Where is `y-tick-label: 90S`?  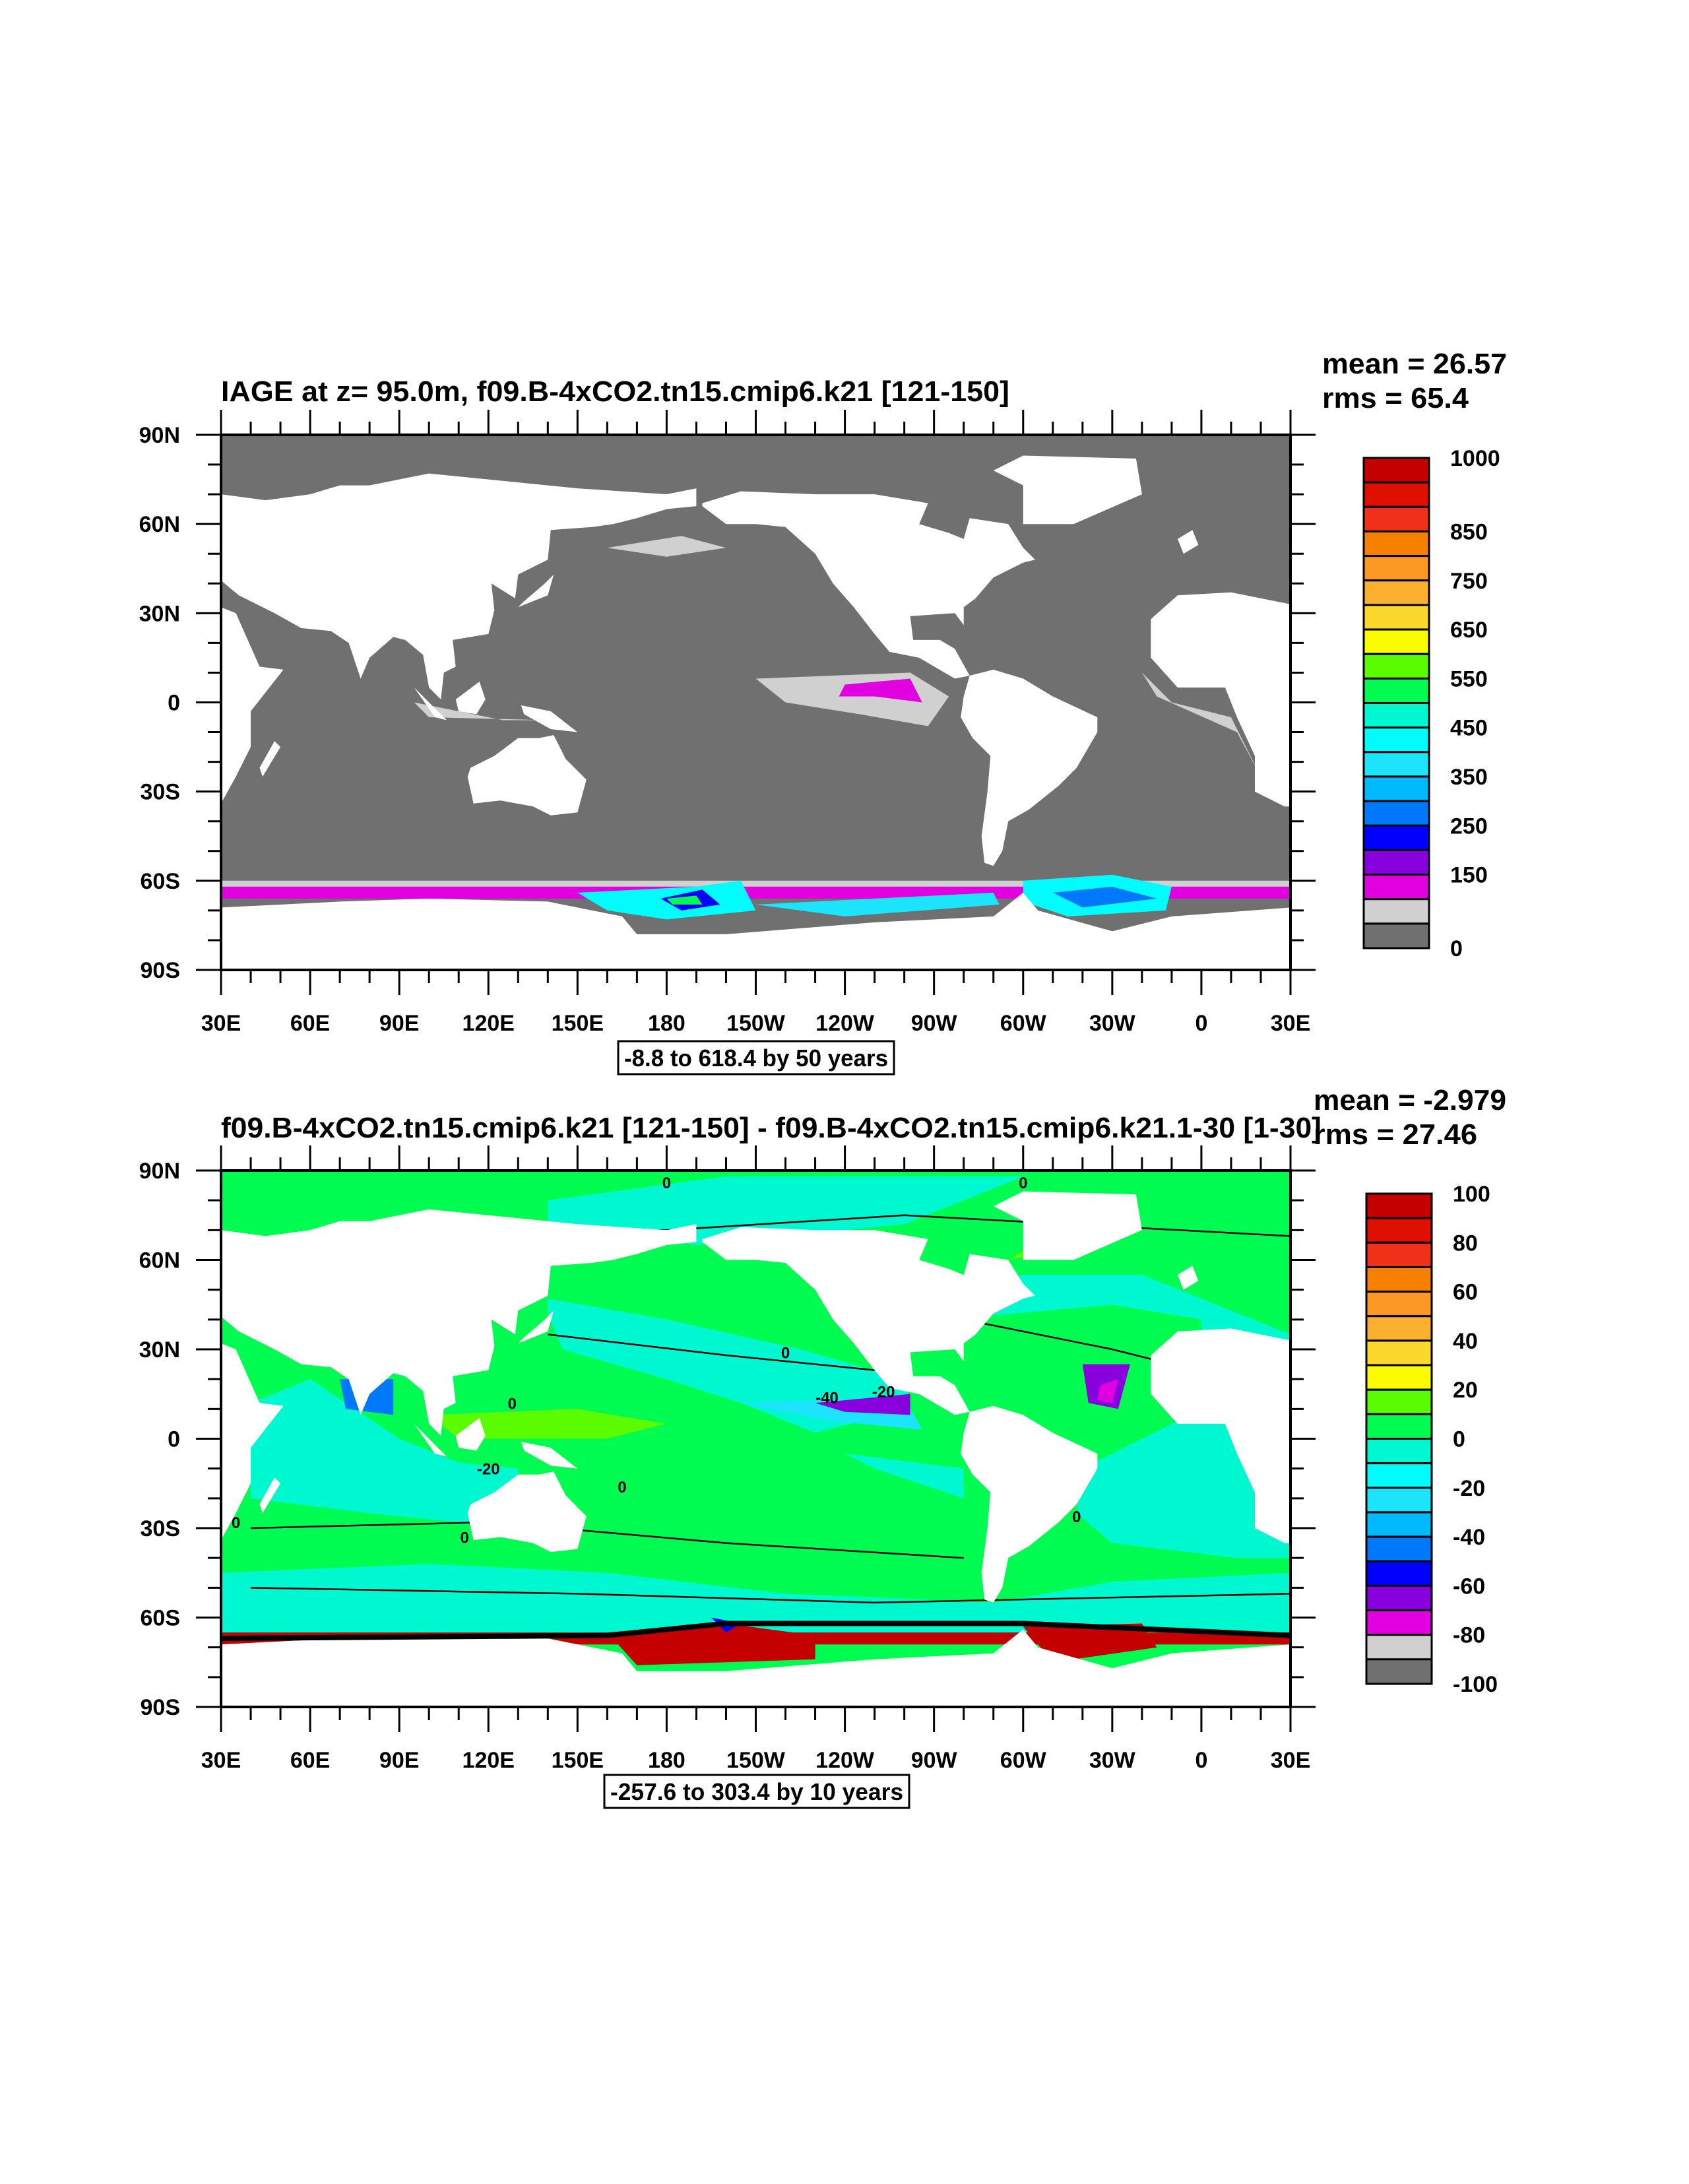 y-tick-label: 90S is located at coordinates (161, 970).